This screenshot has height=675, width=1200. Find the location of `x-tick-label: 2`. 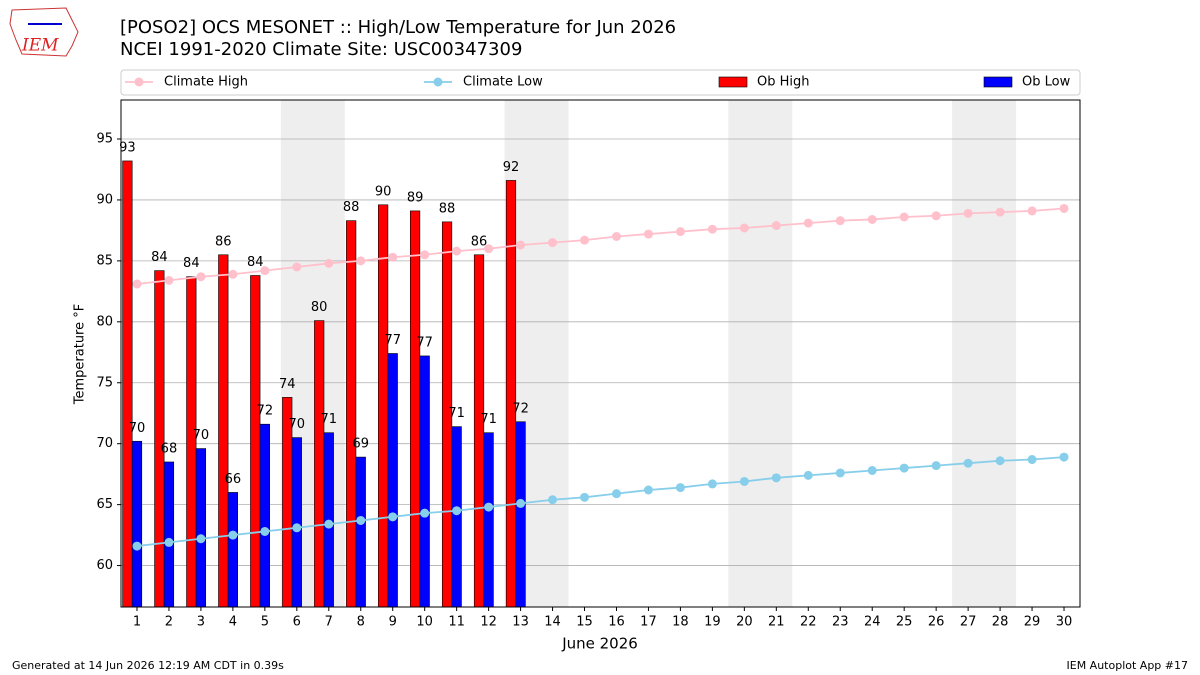

x-tick-label: 2 is located at coordinates (169, 622).